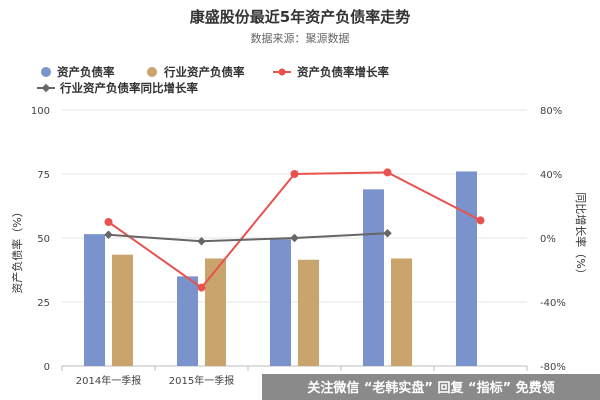 This screenshot has height=400, width=600. What do you see at coordinates (43, 239) in the screenshot?
I see `y-tick-label: 50` at bounding box center [43, 239].